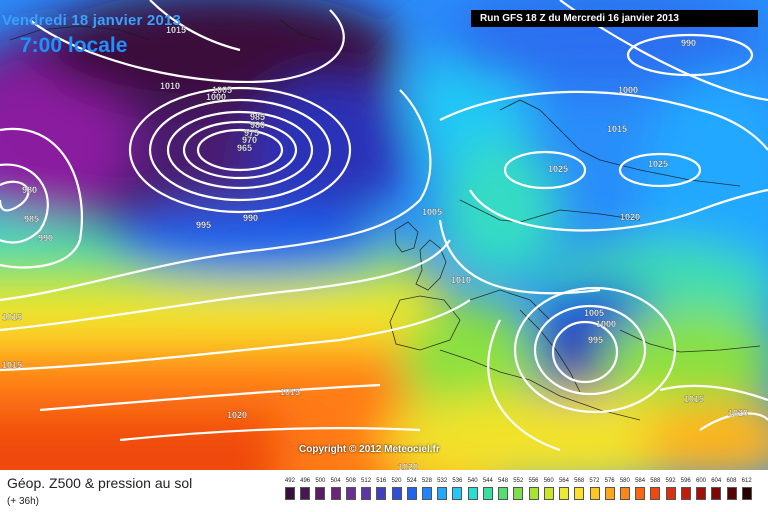 The height and width of the screenshot is (512, 768). What do you see at coordinates (426, 481) in the screenshot?
I see `scale-label: 528` at bounding box center [426, 481].